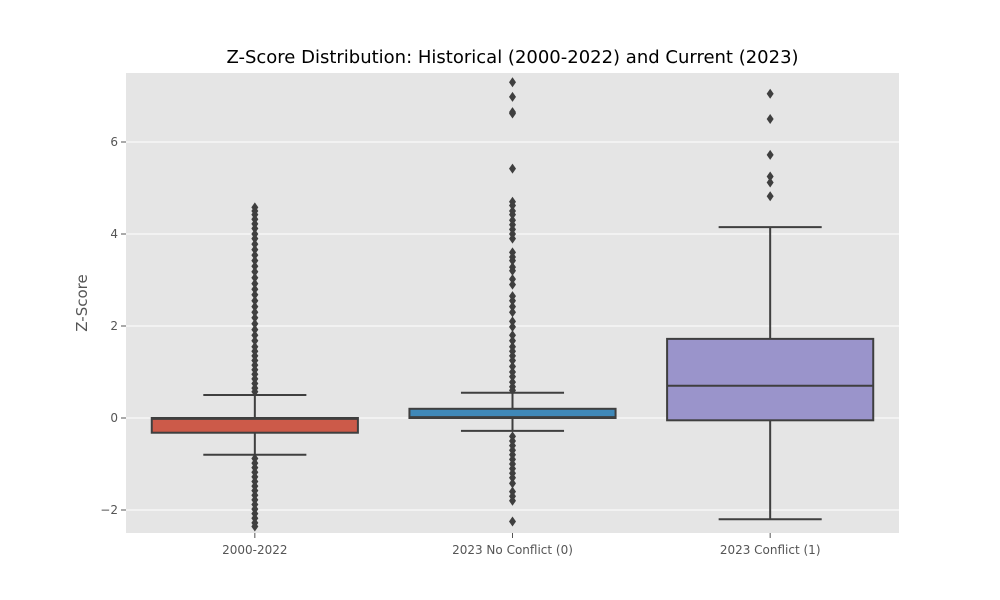  I want to click on y-axis-ticks: −2 0 2 4 6, so click(113, 326).